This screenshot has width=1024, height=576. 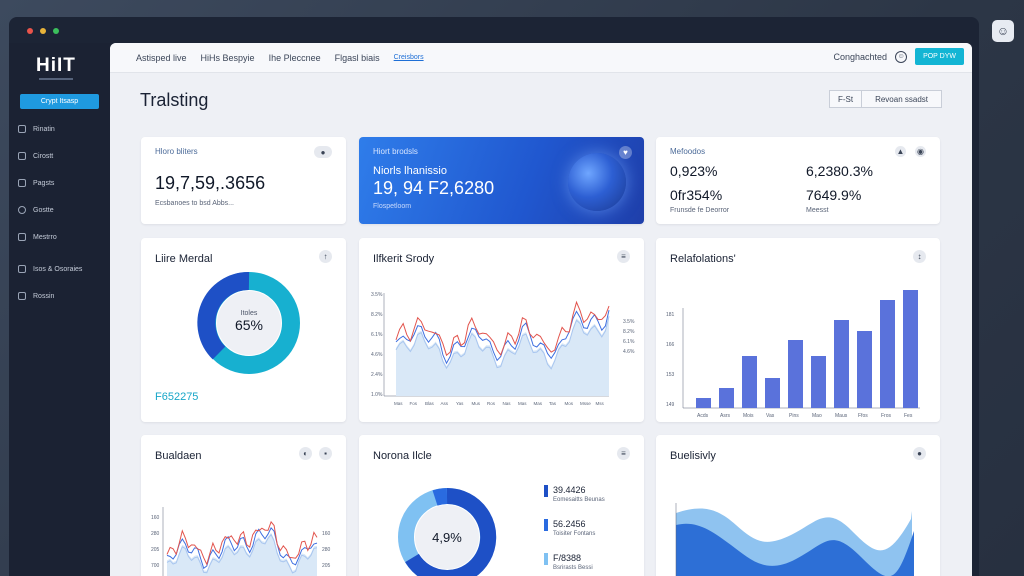 What do you see at coordinates (155, 566) in the screenshot?
I see `y-tick-label: 700` at bounding box center [155, 566].